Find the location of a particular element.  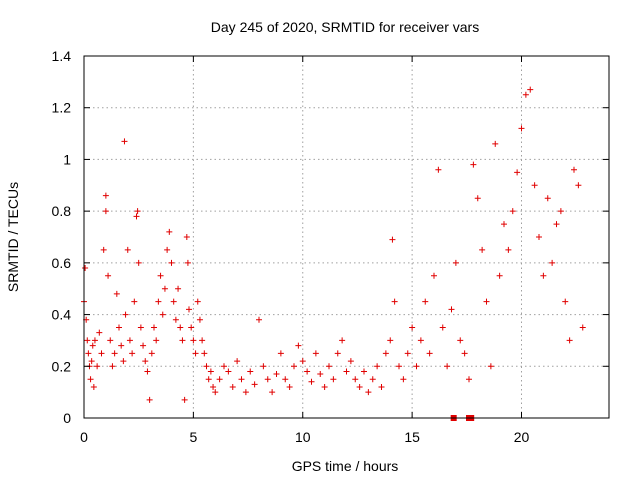

x-tick-label: 20 is located at coordinates (522, 437).